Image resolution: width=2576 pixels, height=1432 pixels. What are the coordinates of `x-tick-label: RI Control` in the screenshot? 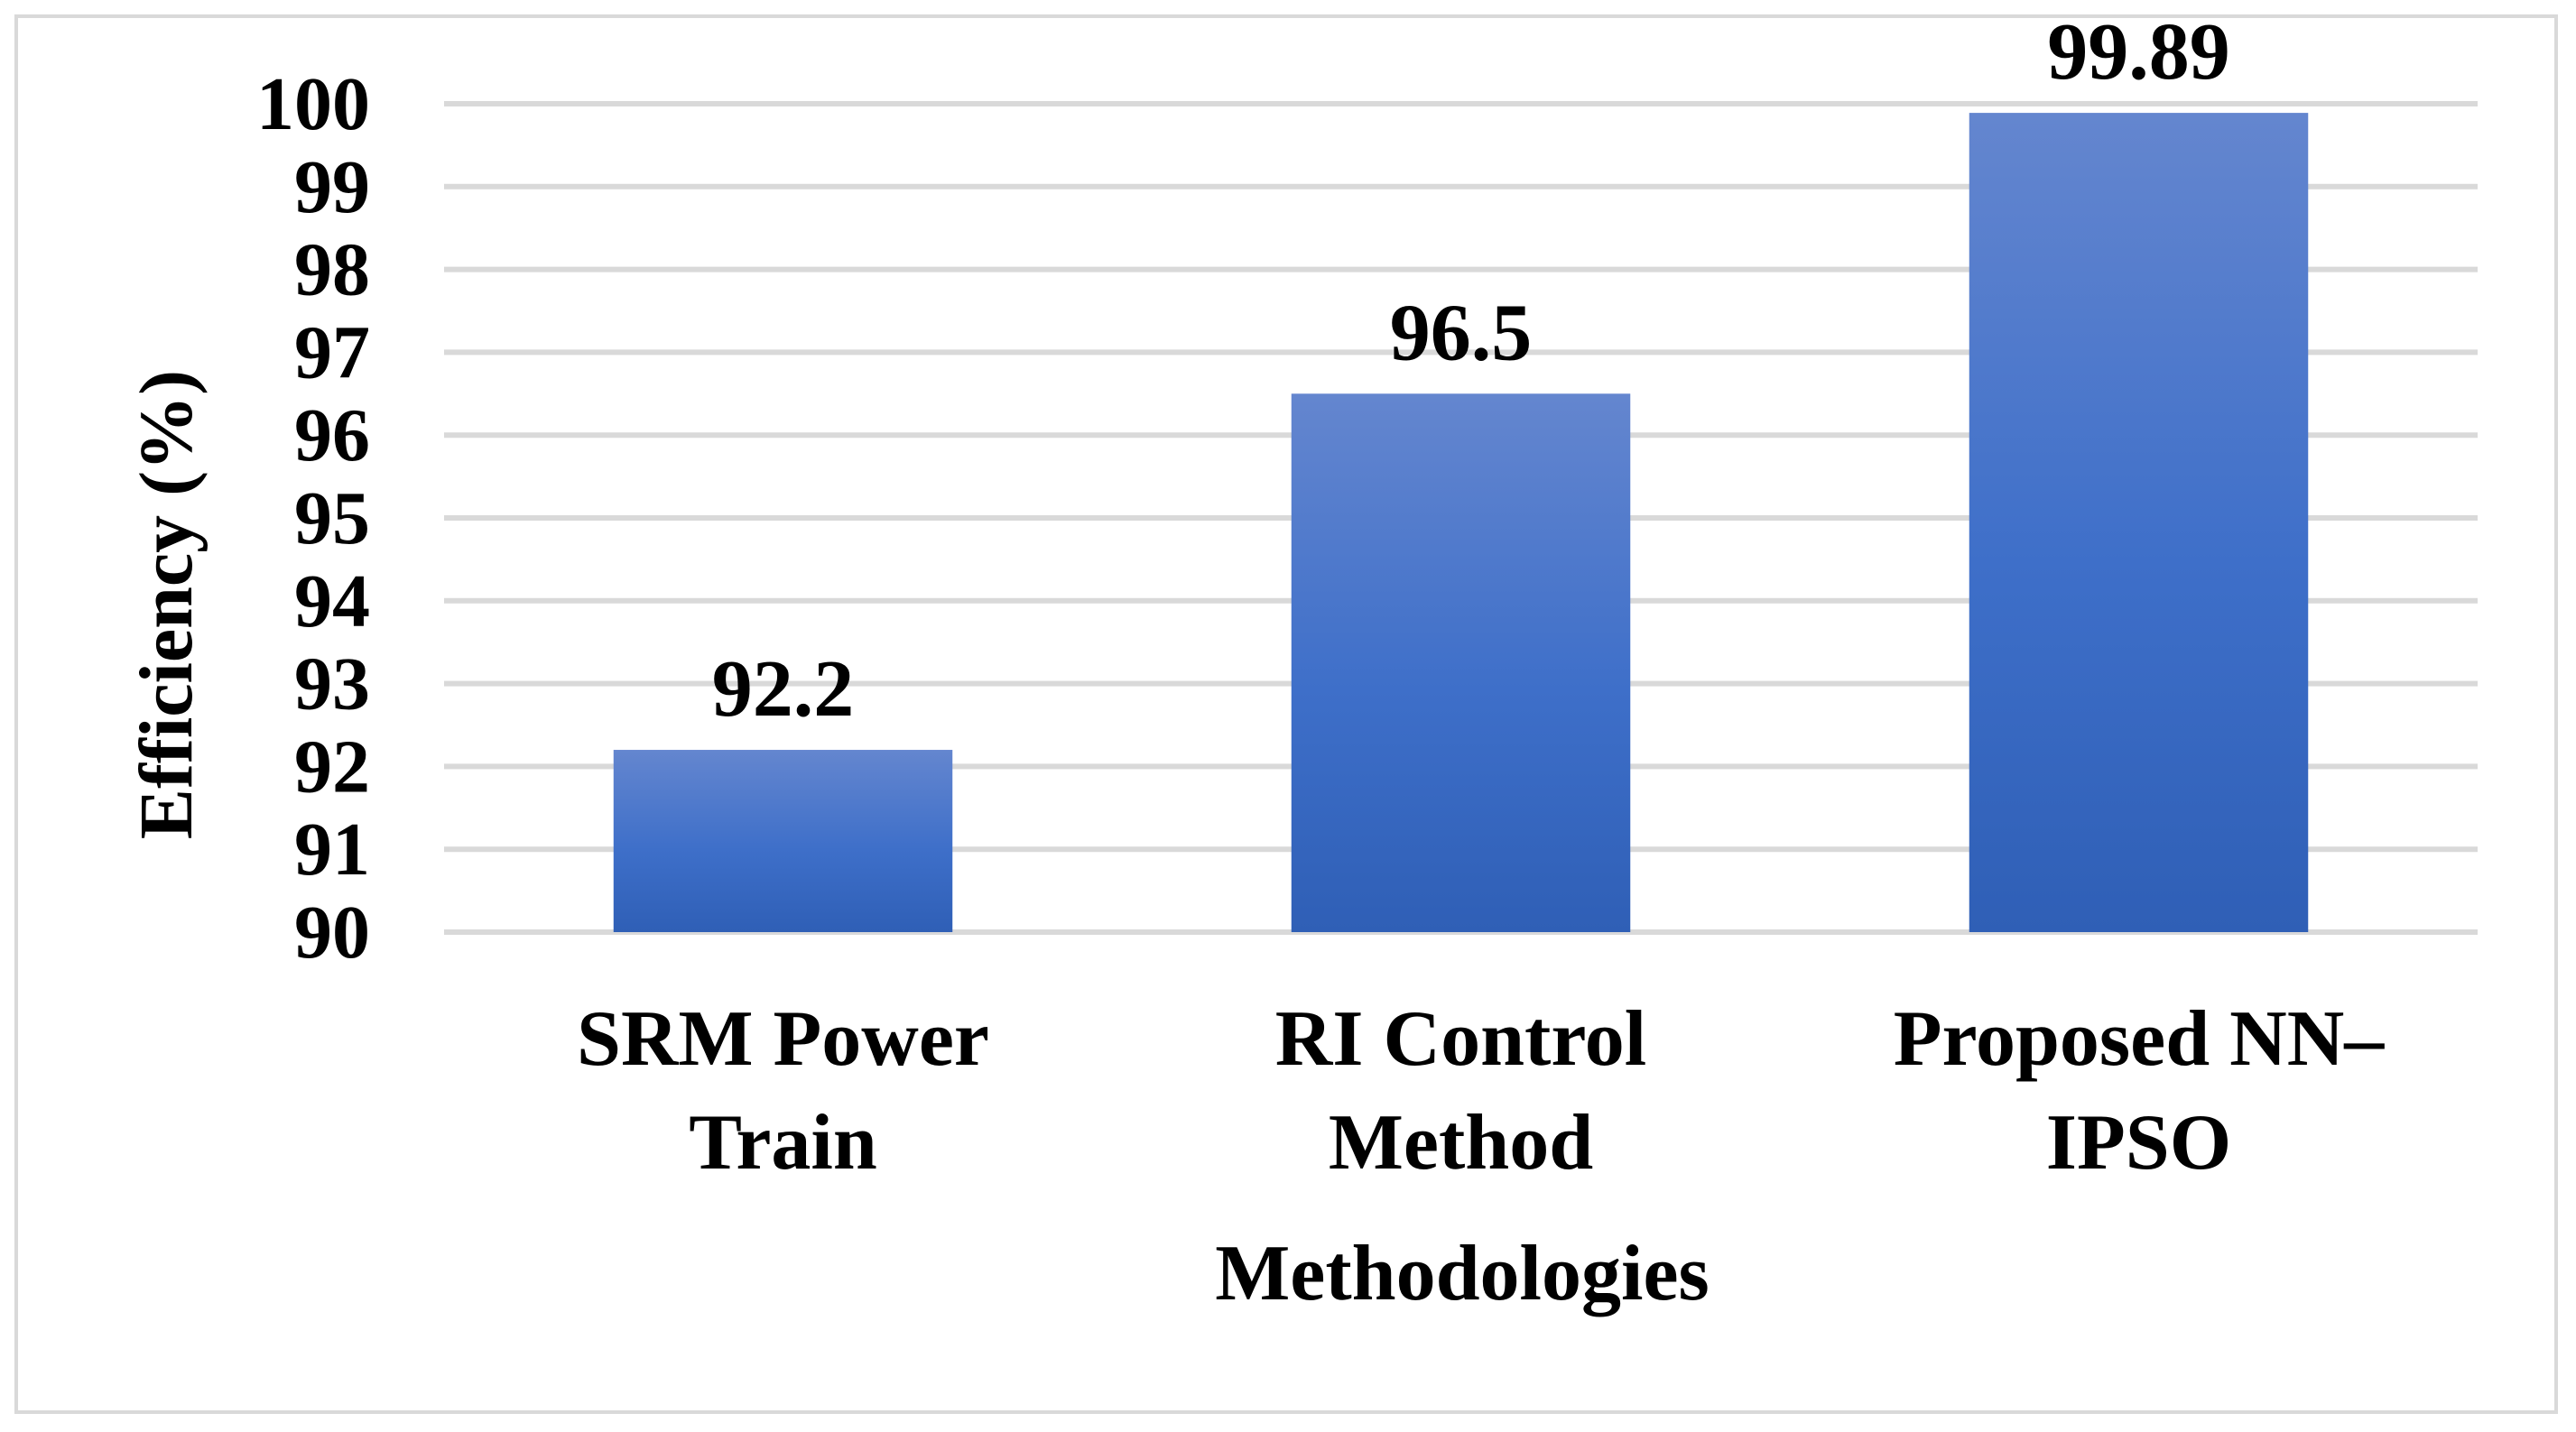 It's located at (1461, 1039).